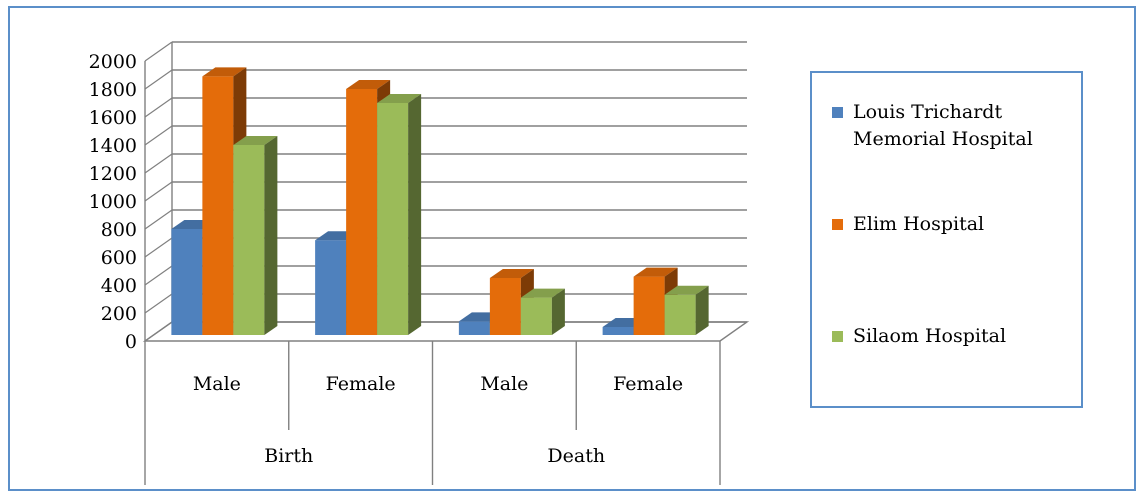 This screenshot has width=1145, height=499. What do you see at coordinates (113, 90) in the screenshot?
I see `y-tick-label: 1800` at bounding box center [113, 90].